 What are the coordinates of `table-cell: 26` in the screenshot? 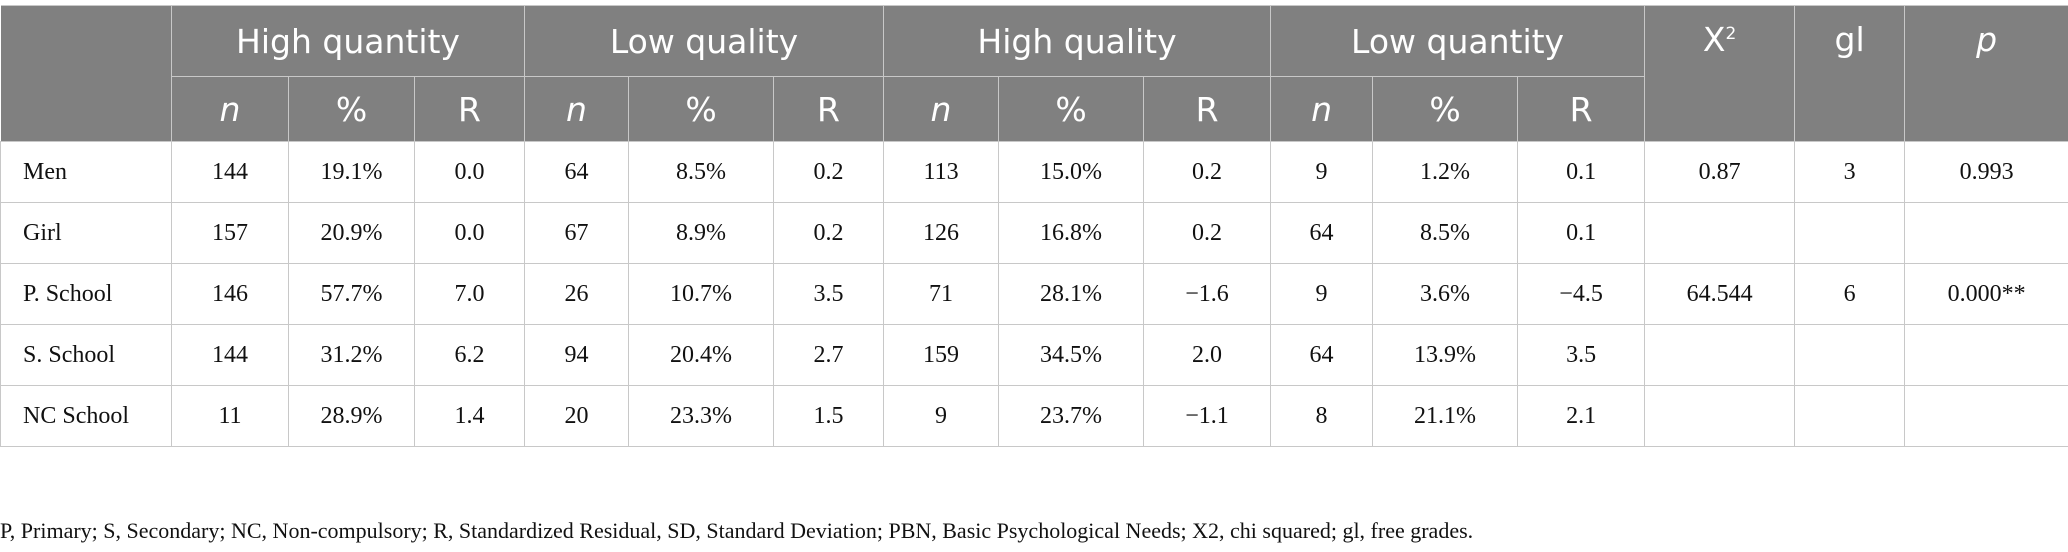 It's located at (577, 294).